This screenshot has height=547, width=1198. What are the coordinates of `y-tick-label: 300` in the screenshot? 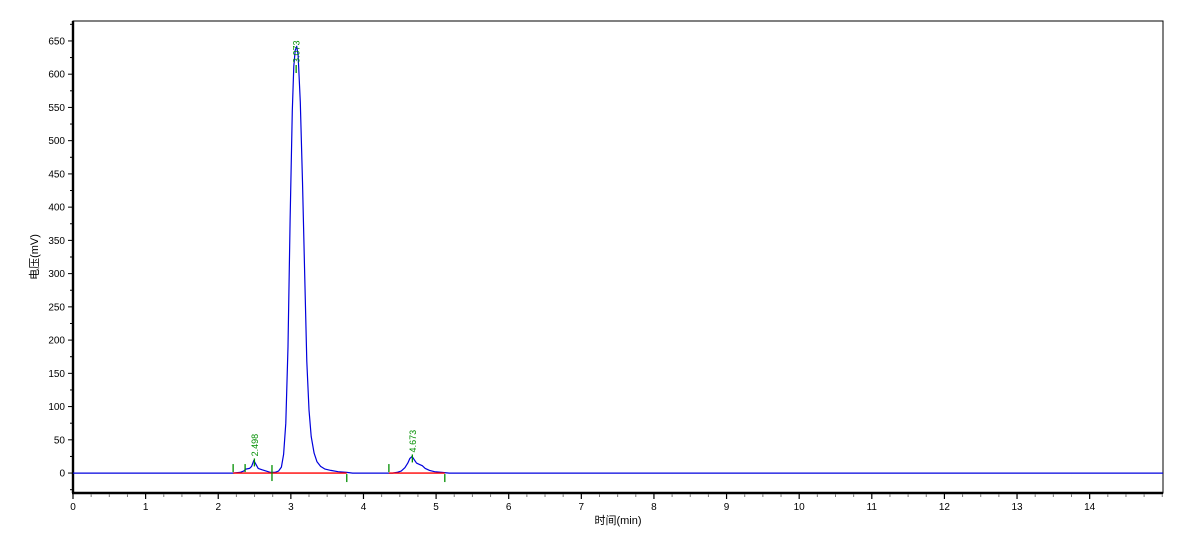 It's located at (56, 274).